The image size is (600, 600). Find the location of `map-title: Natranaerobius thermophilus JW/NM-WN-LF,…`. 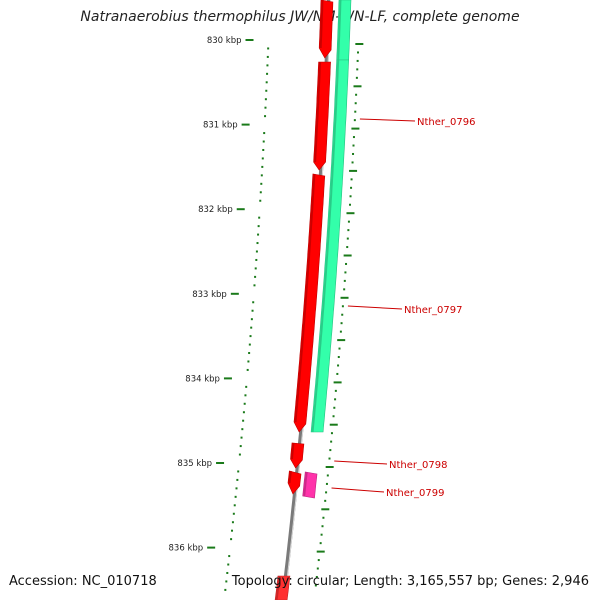

map-title: Natranaerobius thermophilus JW/NM-WN-LF,… is located at coordinates (300, 17).